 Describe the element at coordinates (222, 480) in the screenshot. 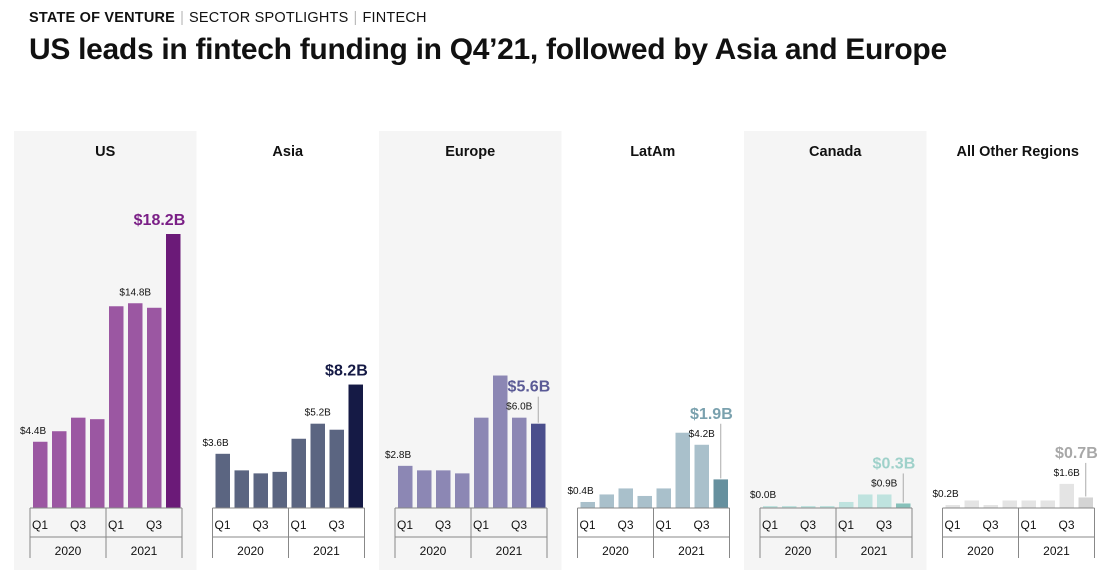

I see `asia-bar-q1-2020` at that location.